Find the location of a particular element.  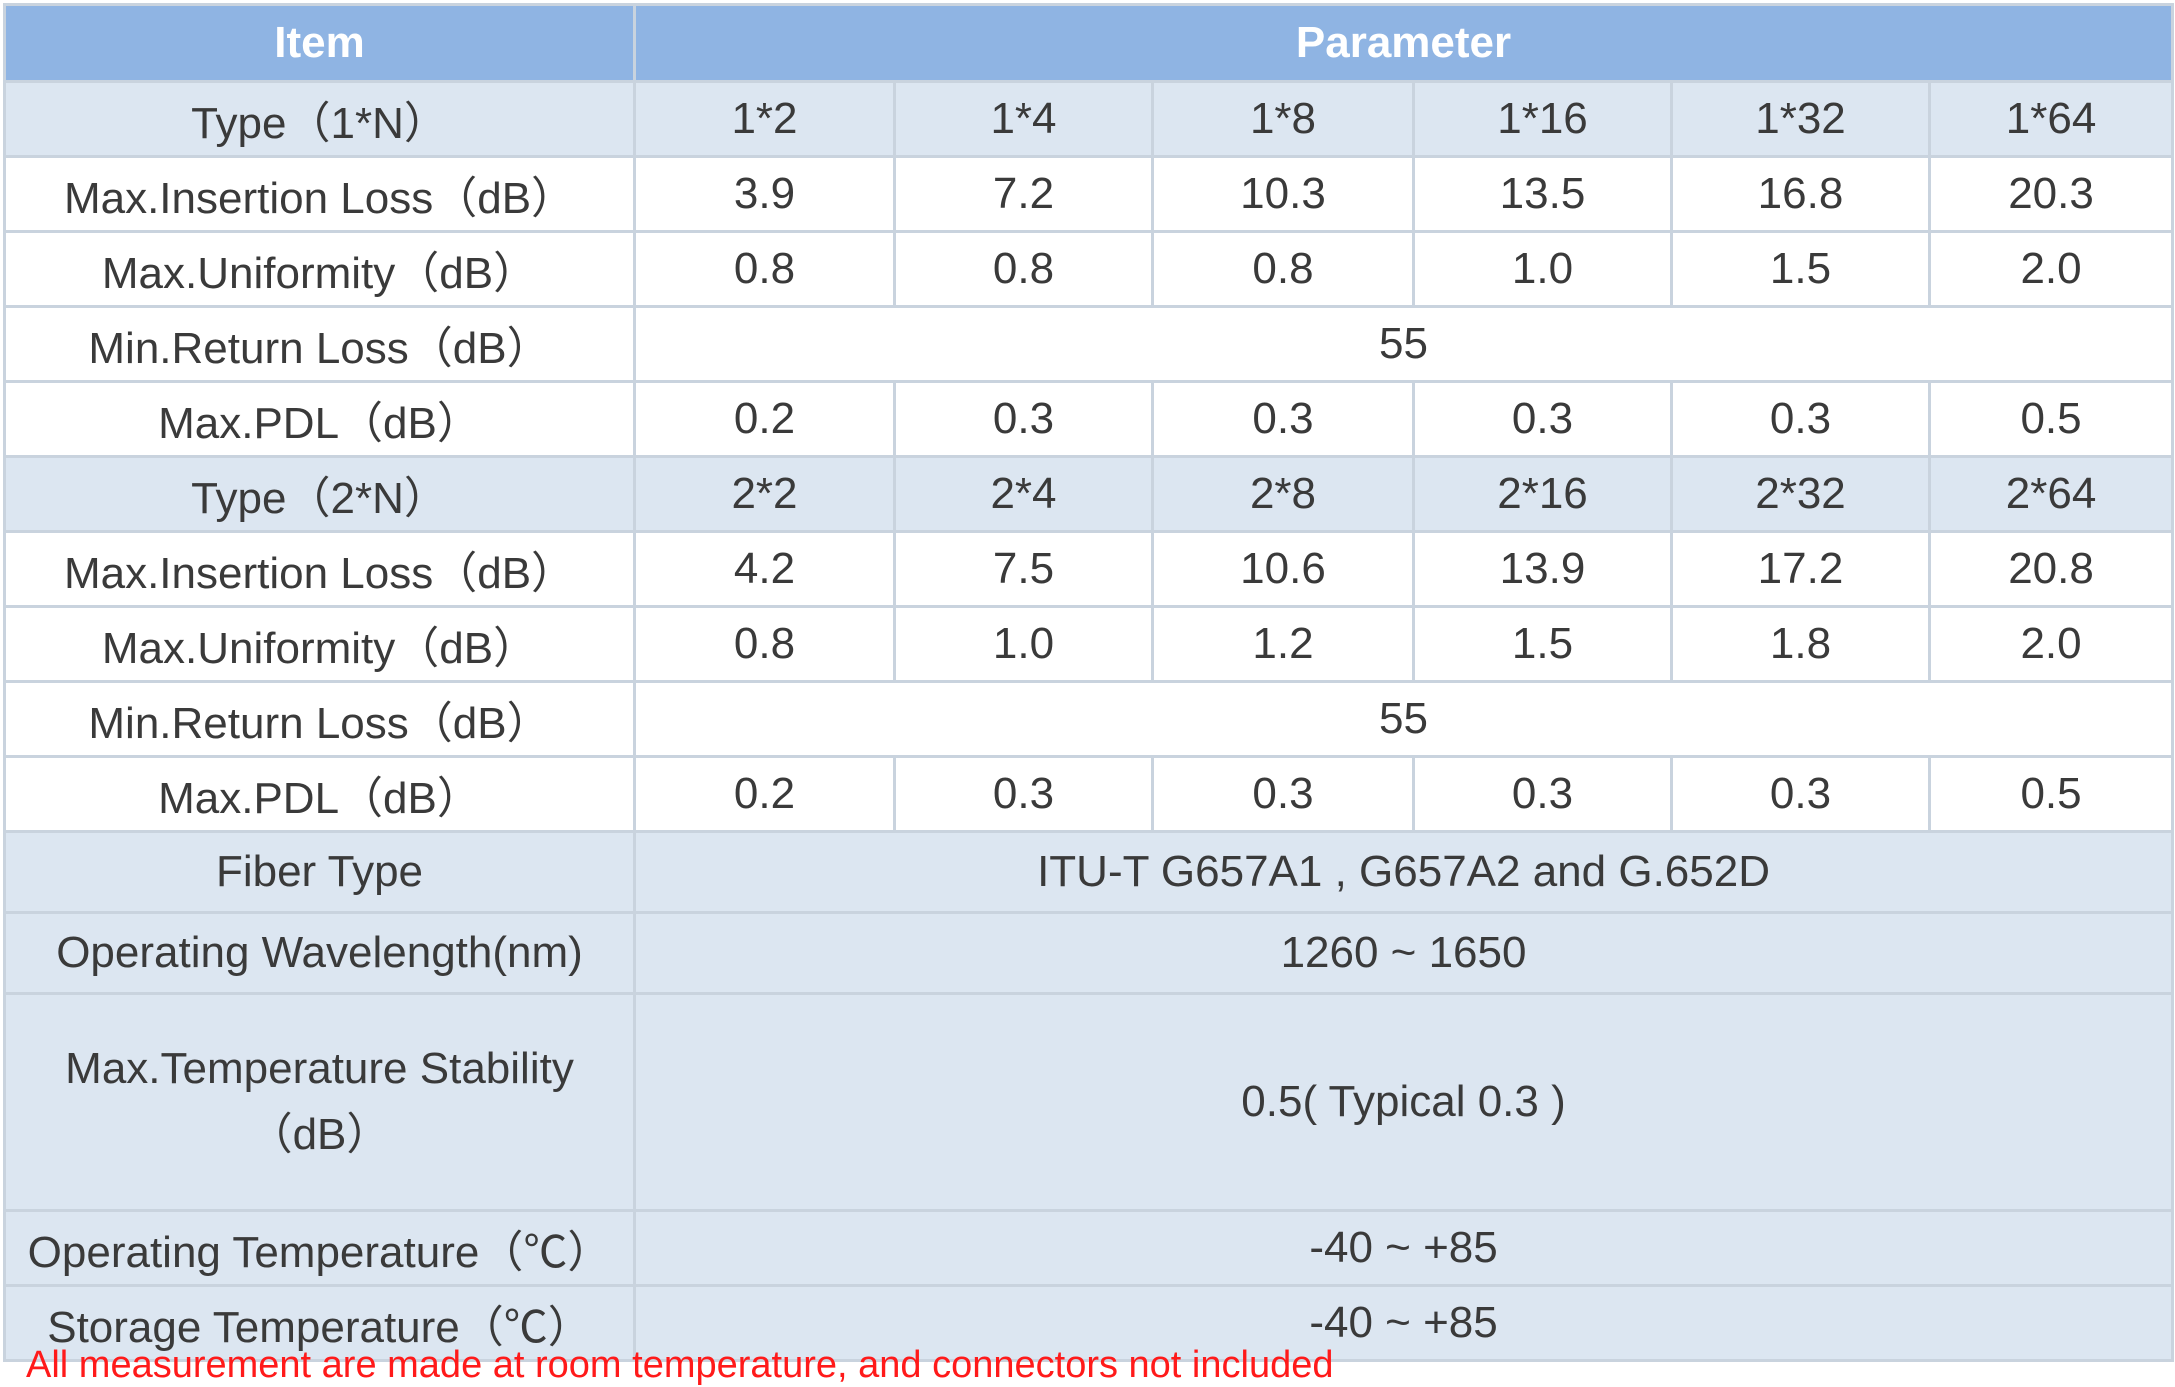

row-label: Type（2*N） is located at coordinates (319, 494).